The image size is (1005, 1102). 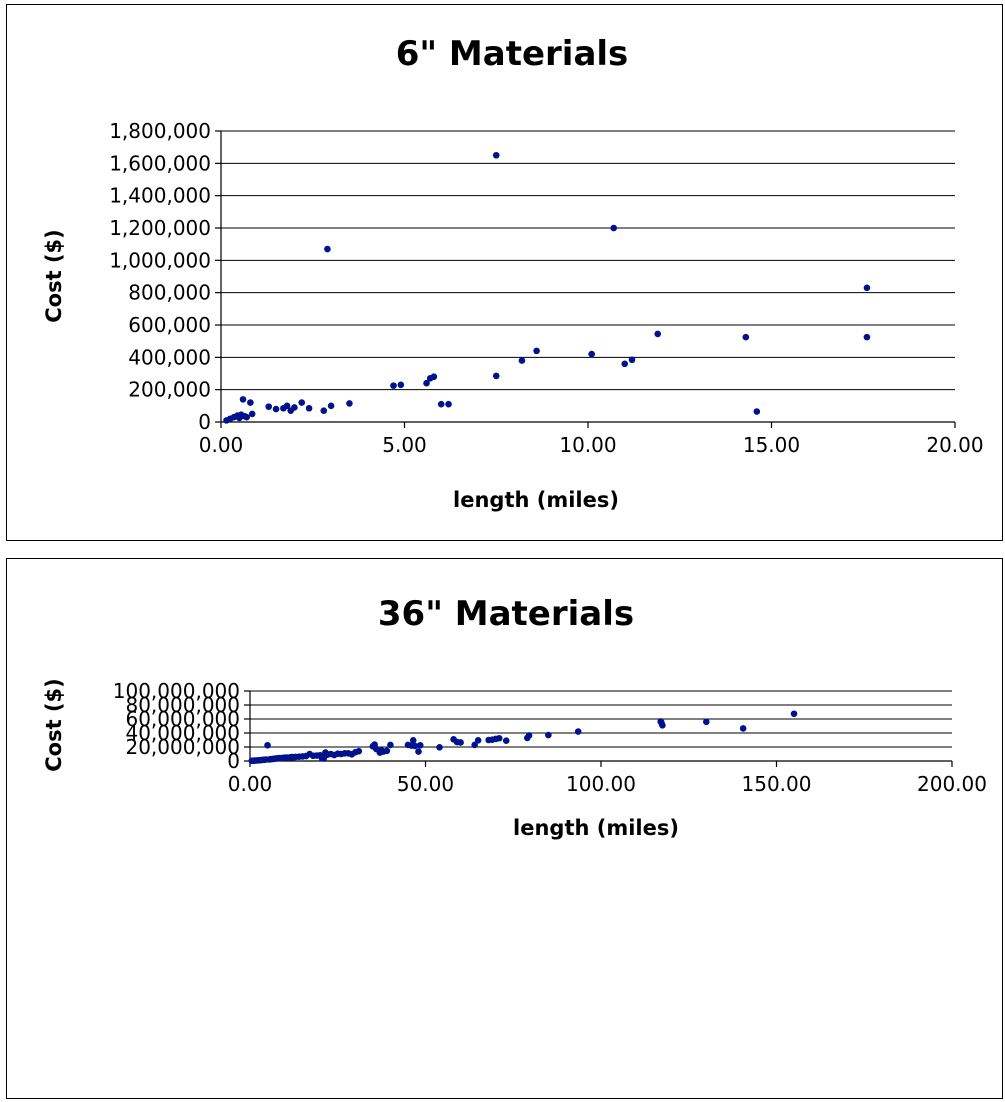 I want to click on chart1-x-tick-label: 5.00, so click(x=404, y=445).